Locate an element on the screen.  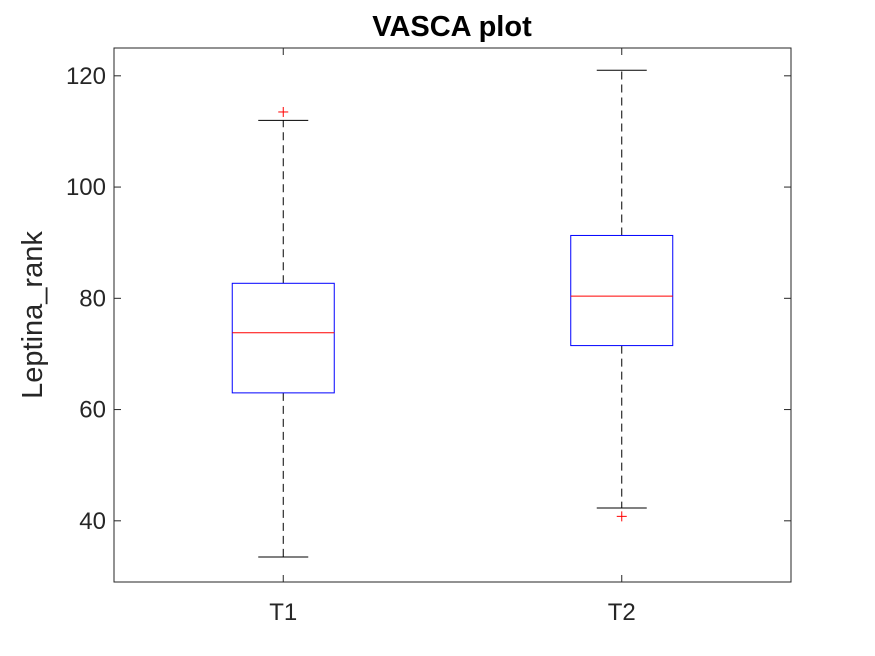
chart-title: VASCA plot is located at coordinates (452, 27).